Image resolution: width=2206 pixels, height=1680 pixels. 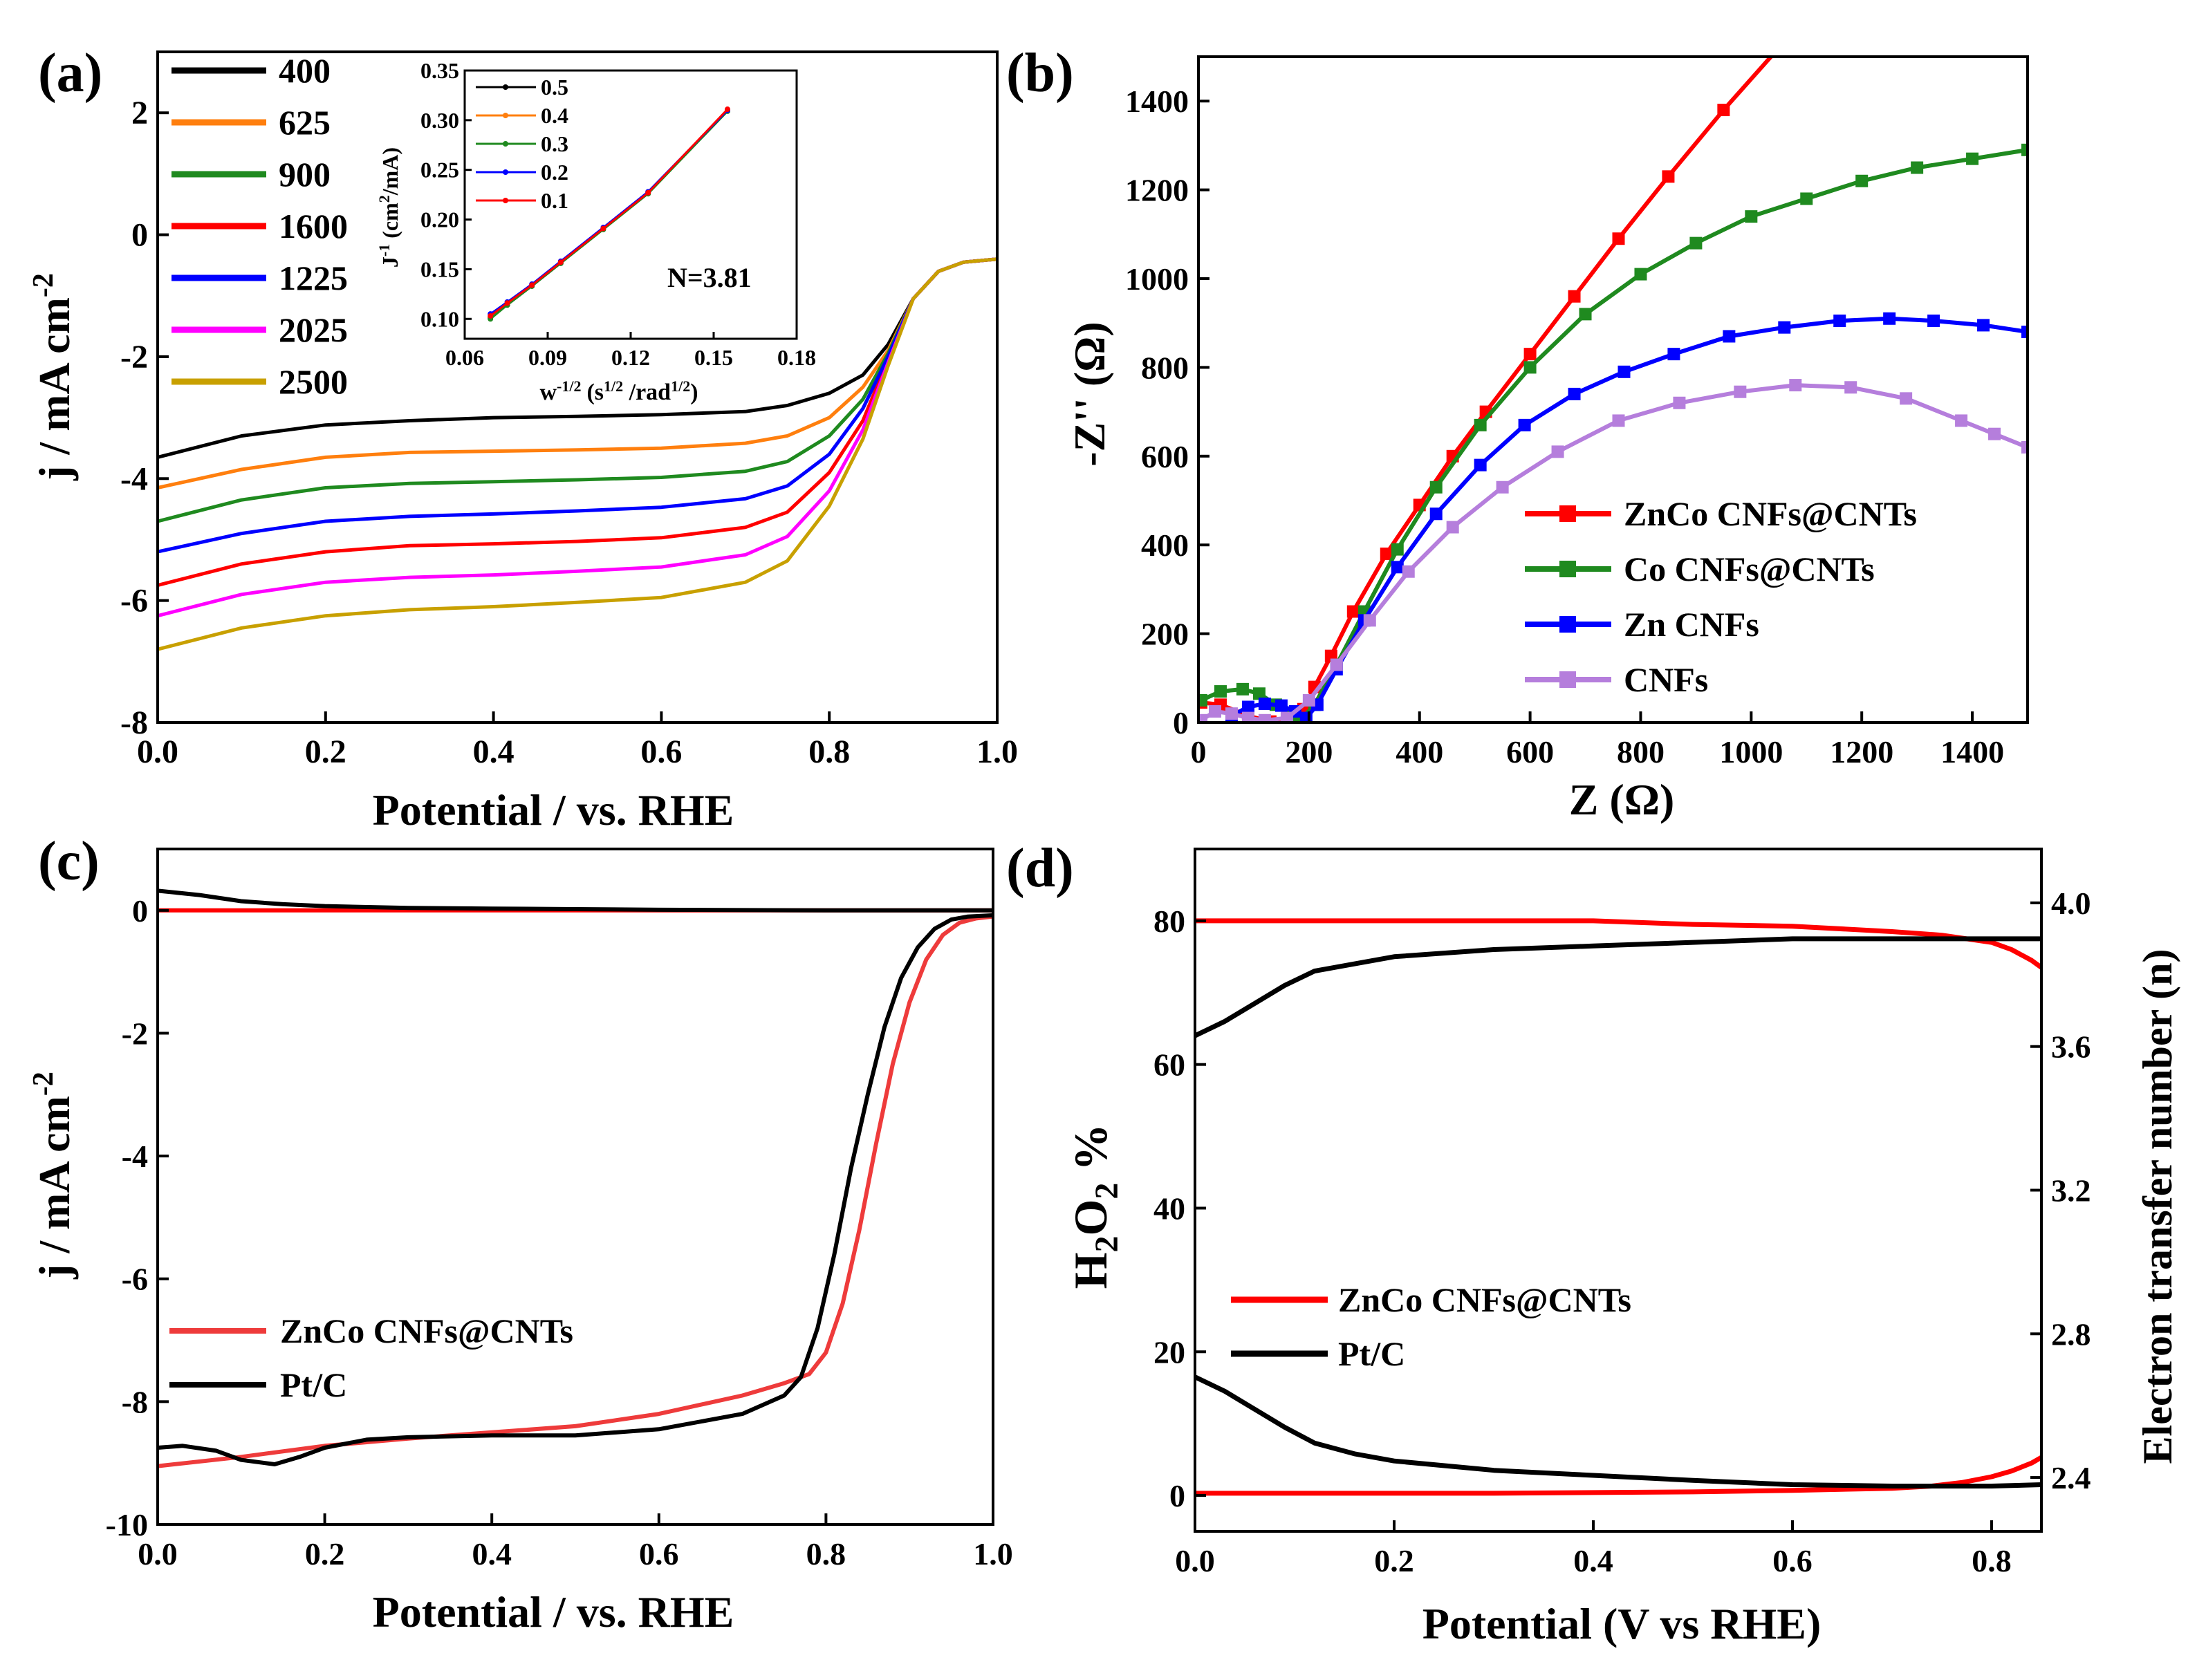 I want to click on inset-ylabel-units-tail: /mA), so click(x=390, y=171).